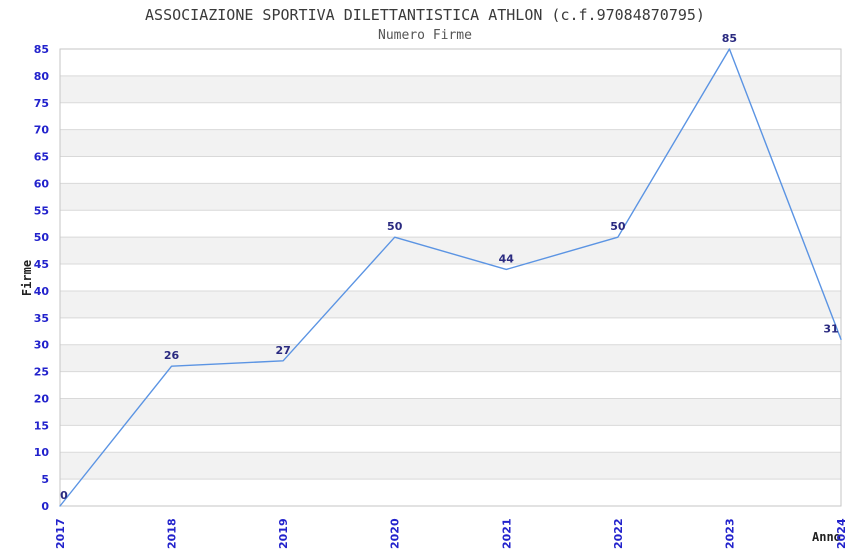 Image resolution: width=850 pixels, height=550 pixels. I want to click on y-tick-label: 45, so click(41, 264).